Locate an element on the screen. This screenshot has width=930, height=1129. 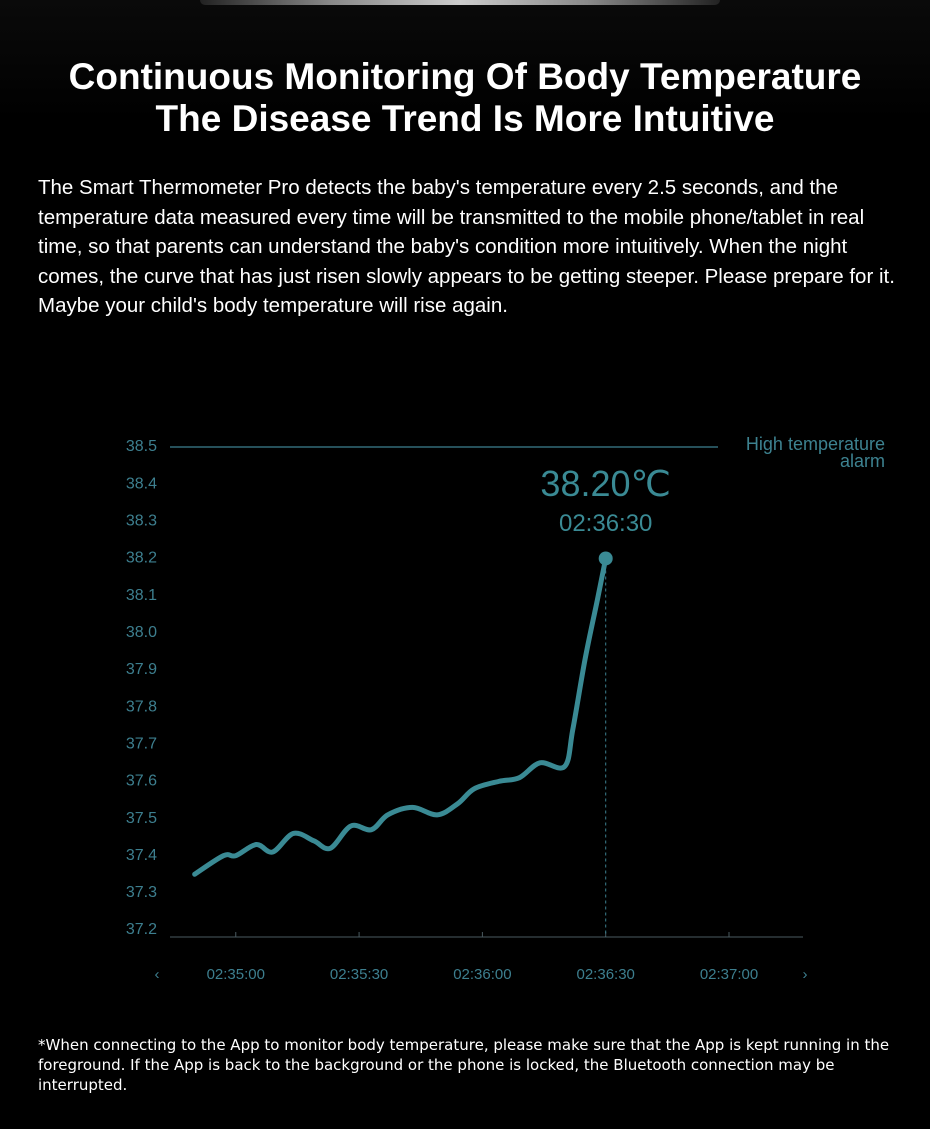
device-edge is located at coordinates (460, 2).